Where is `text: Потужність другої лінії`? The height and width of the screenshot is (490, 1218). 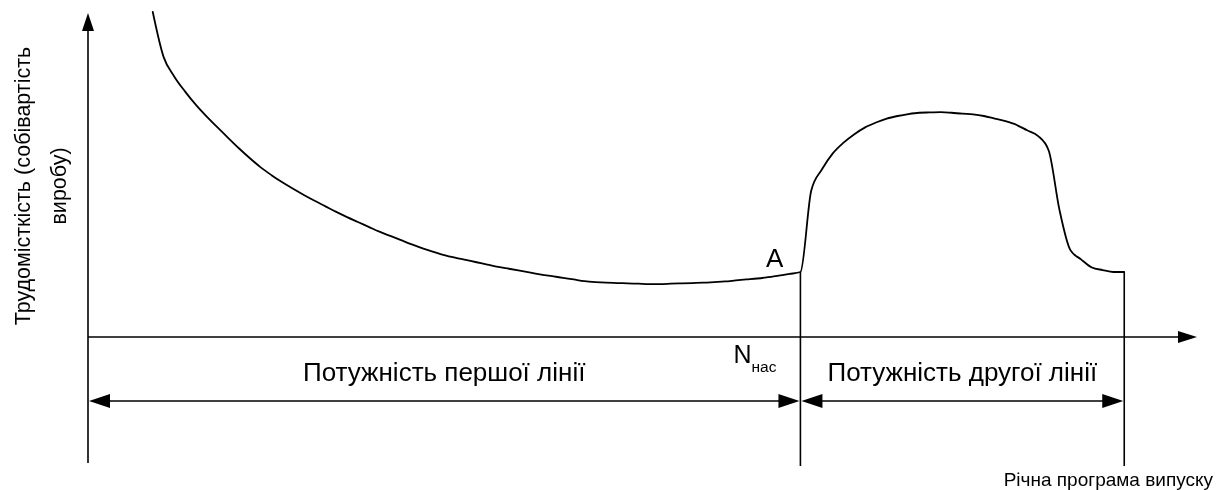
text: Потужність другої лінії is located at coordinates (962, 372).